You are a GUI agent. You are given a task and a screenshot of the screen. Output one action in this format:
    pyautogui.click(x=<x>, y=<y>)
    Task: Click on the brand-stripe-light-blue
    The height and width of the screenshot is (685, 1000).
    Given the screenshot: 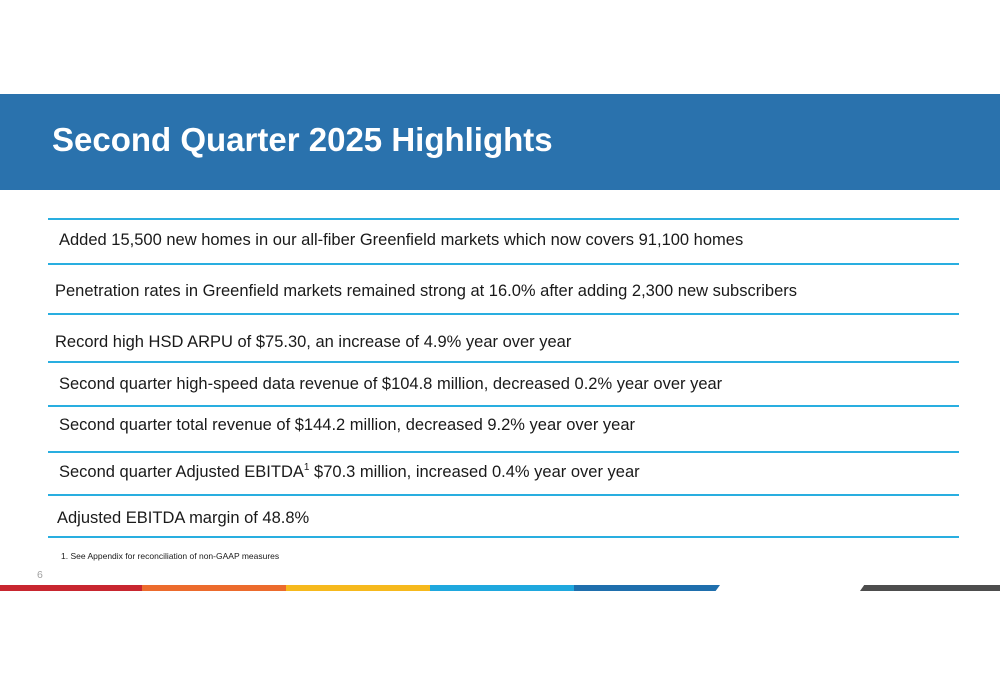 What is the action you would take?
    pyautogui.click(x=502, y=588)
    